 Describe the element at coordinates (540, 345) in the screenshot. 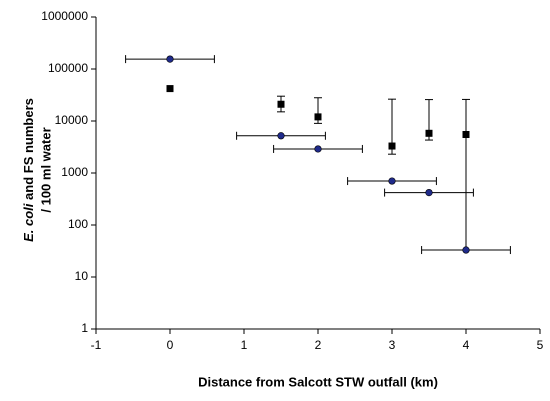

I see `x-tick-label: 5` at that location.